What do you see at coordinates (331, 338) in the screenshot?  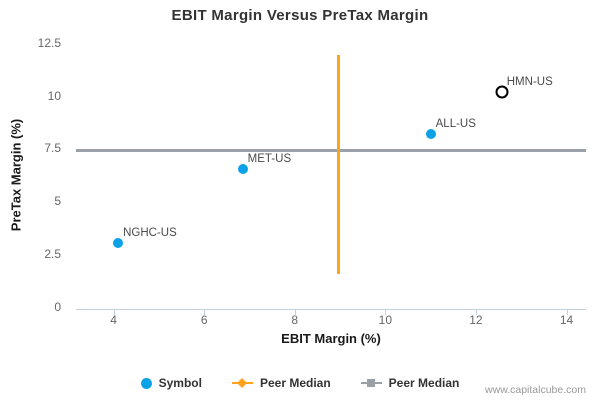 I see `x-axis-title: EBIT Margin (%)` at bounding box center [331, 338].